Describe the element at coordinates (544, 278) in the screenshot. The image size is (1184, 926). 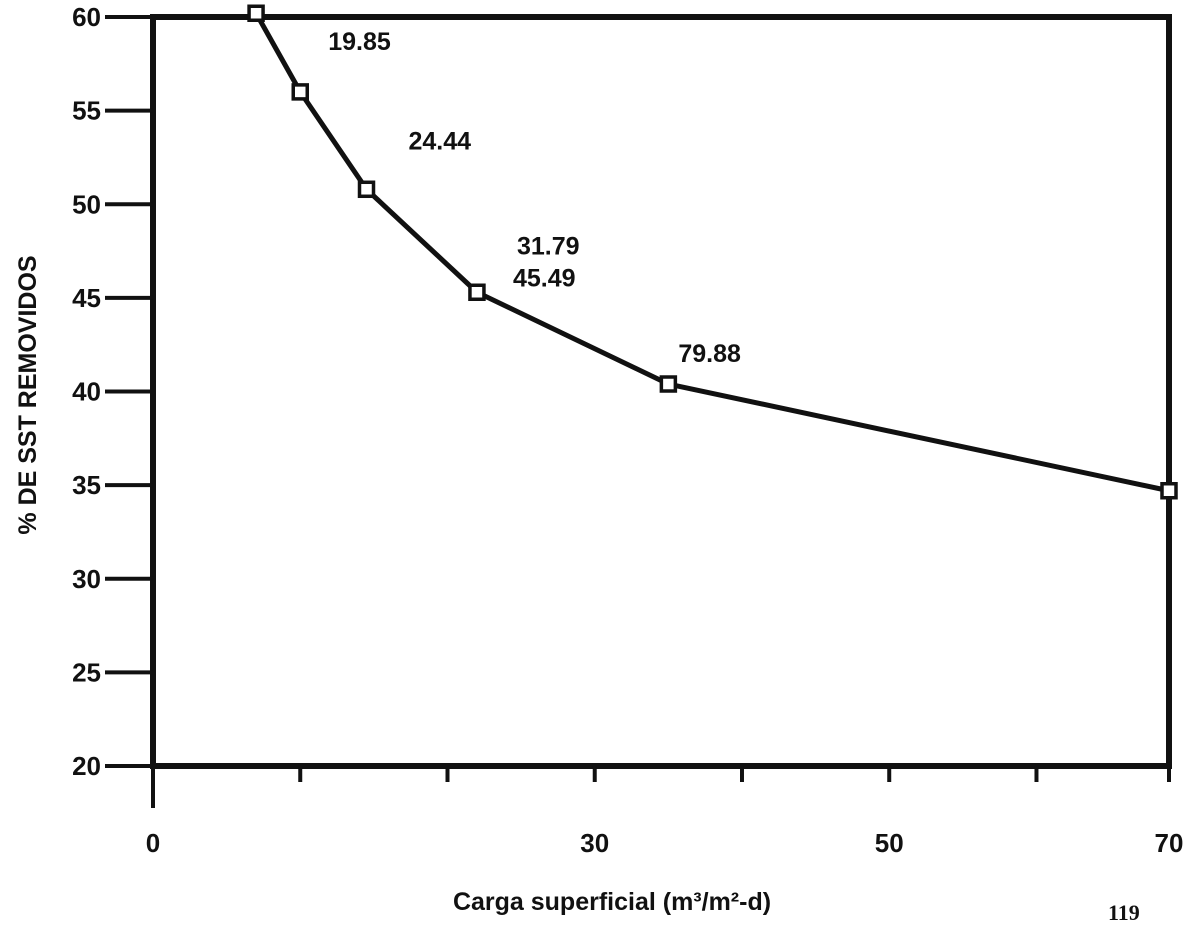
I see `data-label: 45.49` at that location.